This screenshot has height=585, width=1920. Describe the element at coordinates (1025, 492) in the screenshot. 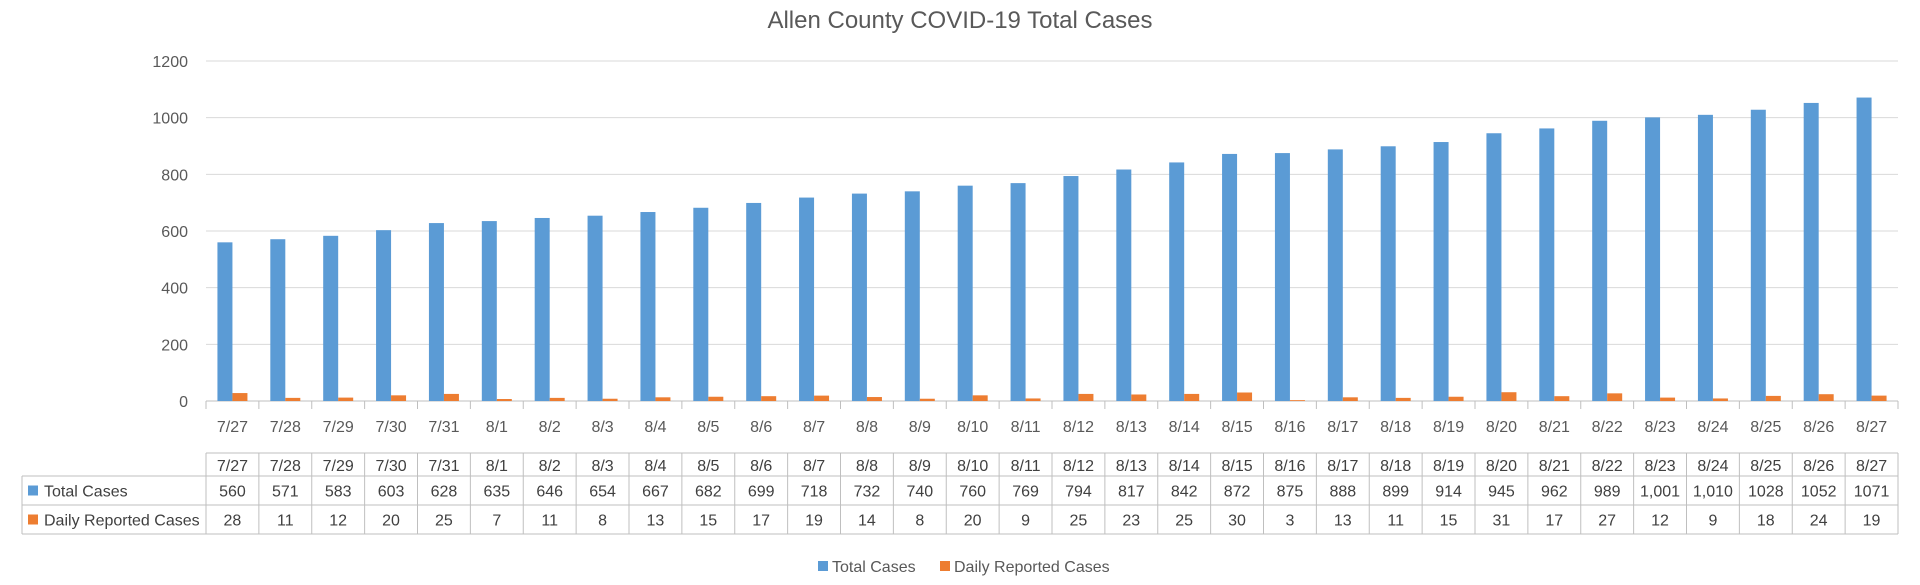

I see `table-value-cell: 769` at that location.